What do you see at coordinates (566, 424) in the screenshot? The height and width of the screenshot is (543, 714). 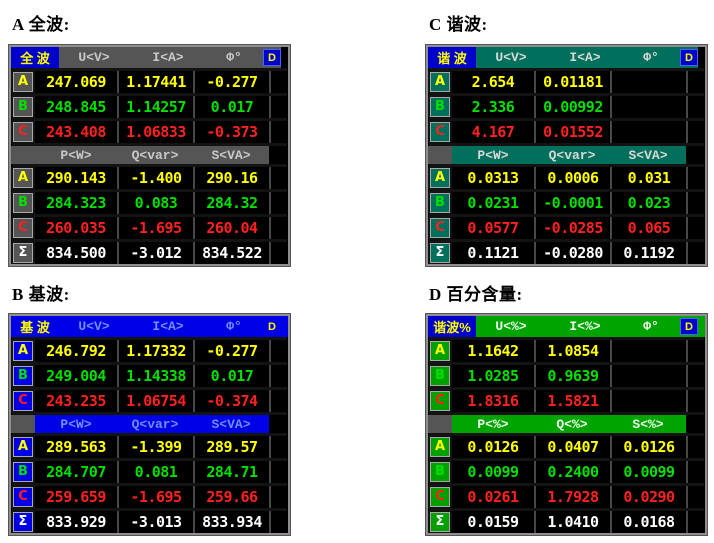 I see `table-subheader-row: P<%> Q<%> S<%>` at bounding box center [566, 424].